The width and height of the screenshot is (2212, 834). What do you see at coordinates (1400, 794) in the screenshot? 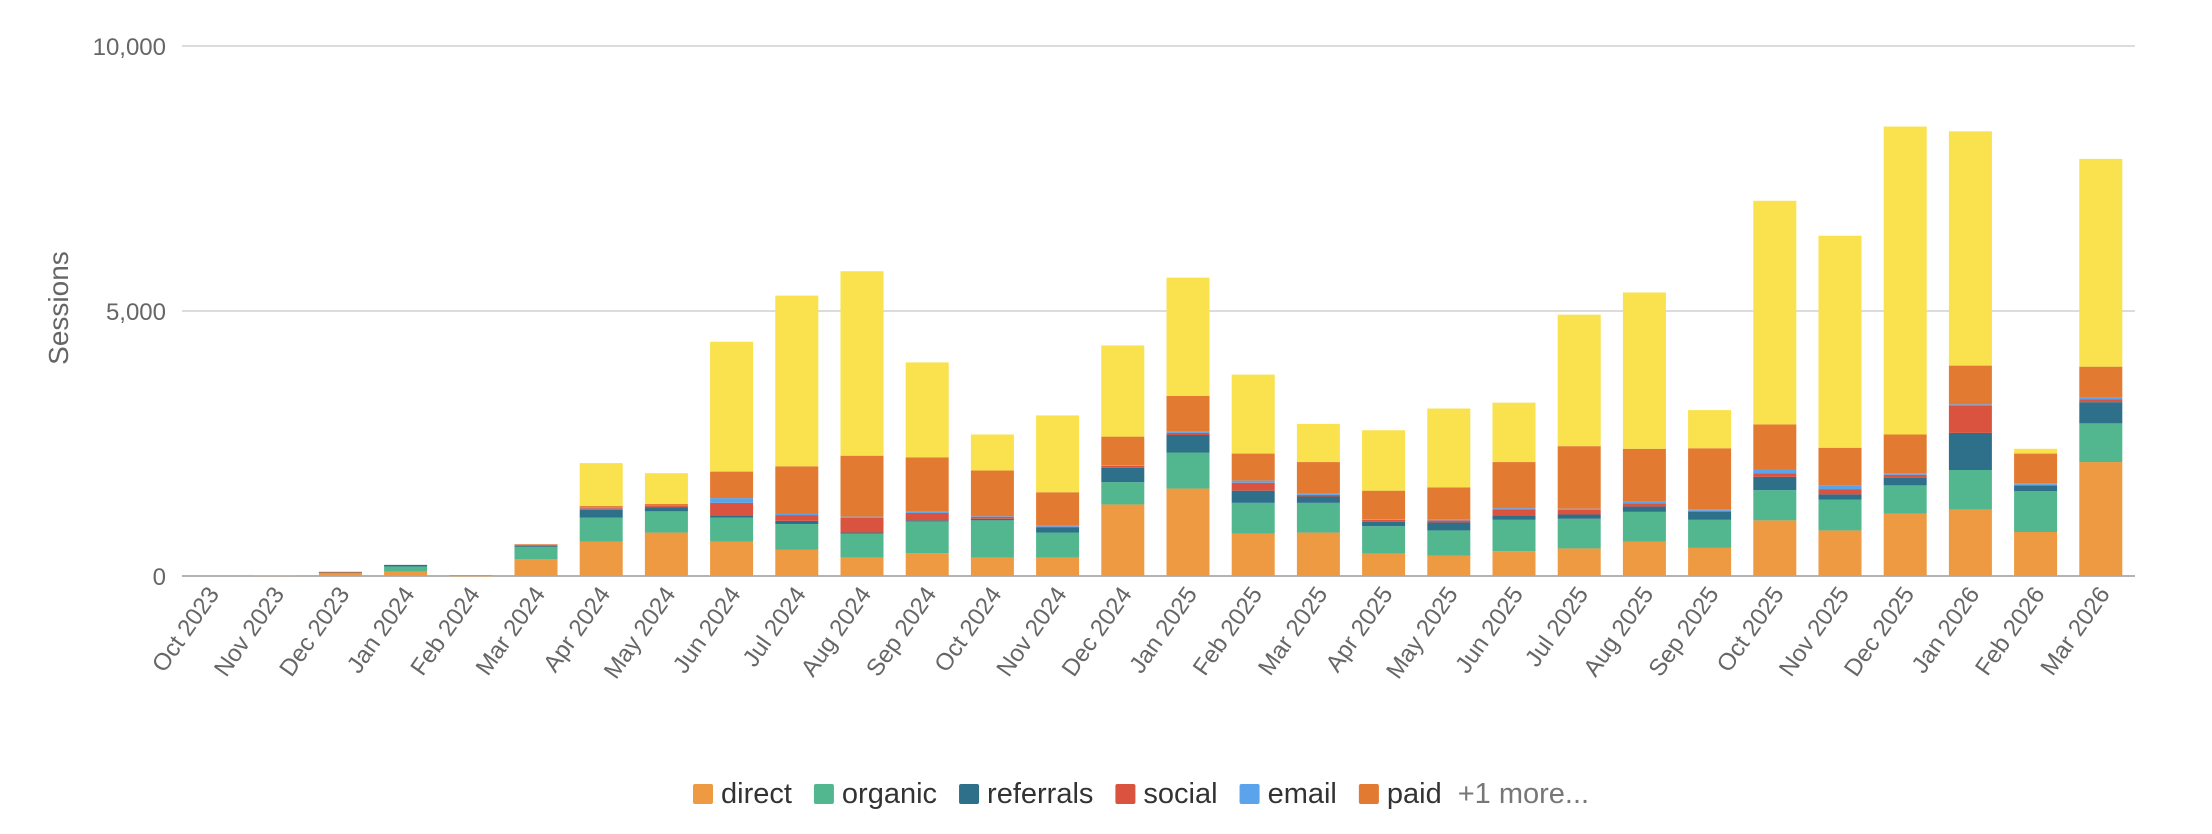
I see `legend-item-paid: paid` at bounding box center [1400, 794].